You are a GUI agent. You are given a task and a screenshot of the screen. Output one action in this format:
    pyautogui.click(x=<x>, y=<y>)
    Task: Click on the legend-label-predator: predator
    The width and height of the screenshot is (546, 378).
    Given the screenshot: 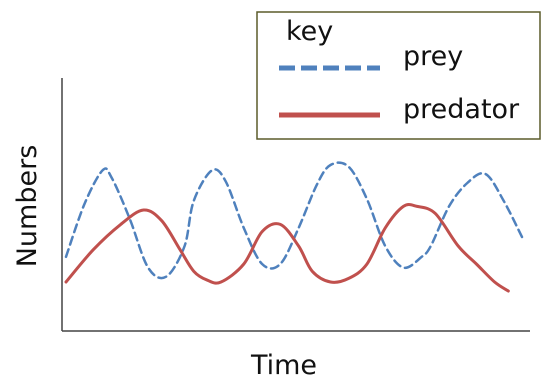 What is the action you would take?
    pyautogui.click(x=461, y=109)
    